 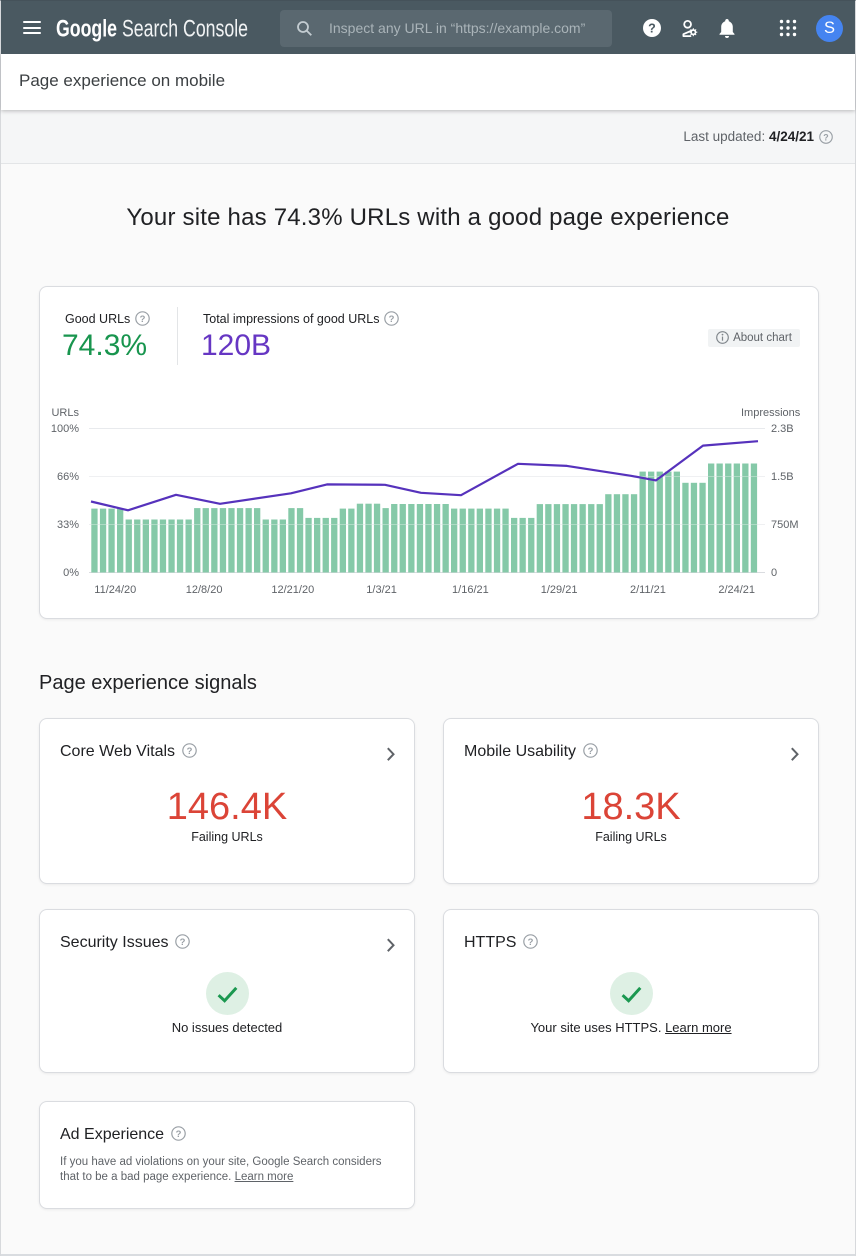 I want to click on svg-text: 12/21/20, so click(x=292, y=590).